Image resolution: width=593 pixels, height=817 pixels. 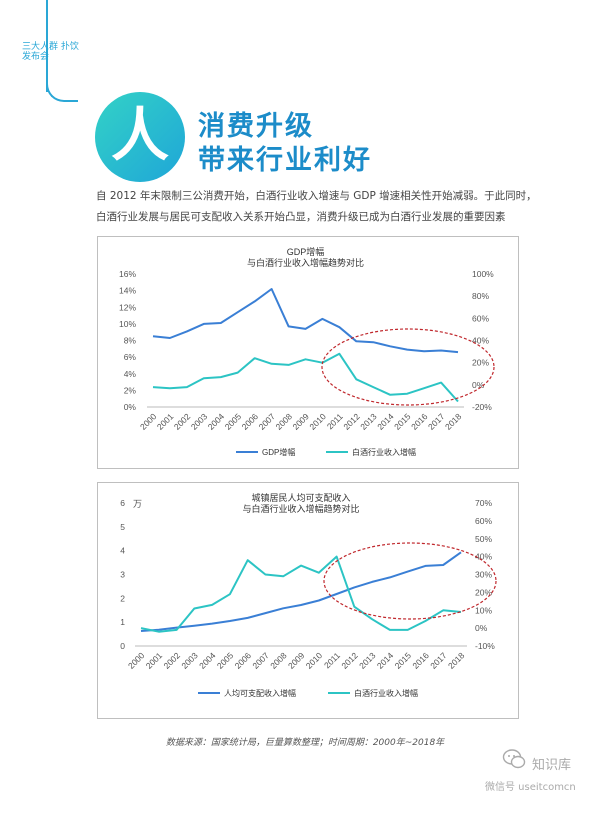 I want to click on brand-vertical-text: 三大人群 扑饮发布会, so click(x=50, y=52).